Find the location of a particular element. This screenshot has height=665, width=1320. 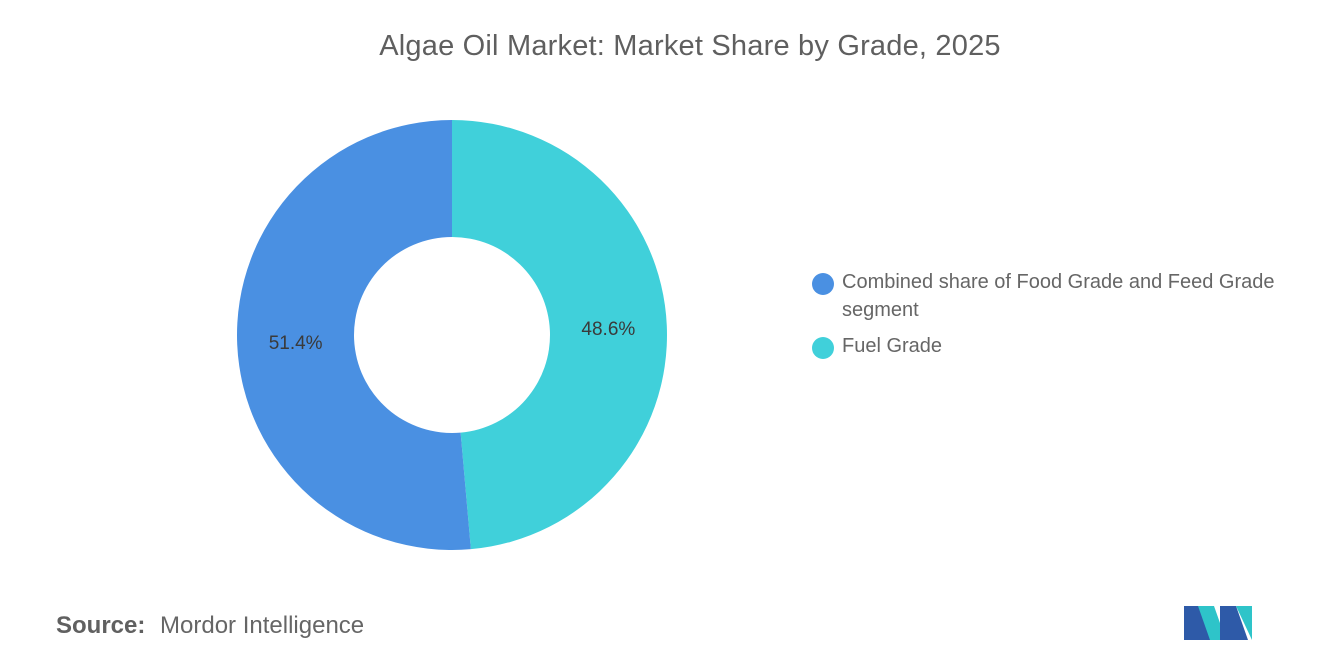

source-key: Source: is located at coordinates (101, 625).